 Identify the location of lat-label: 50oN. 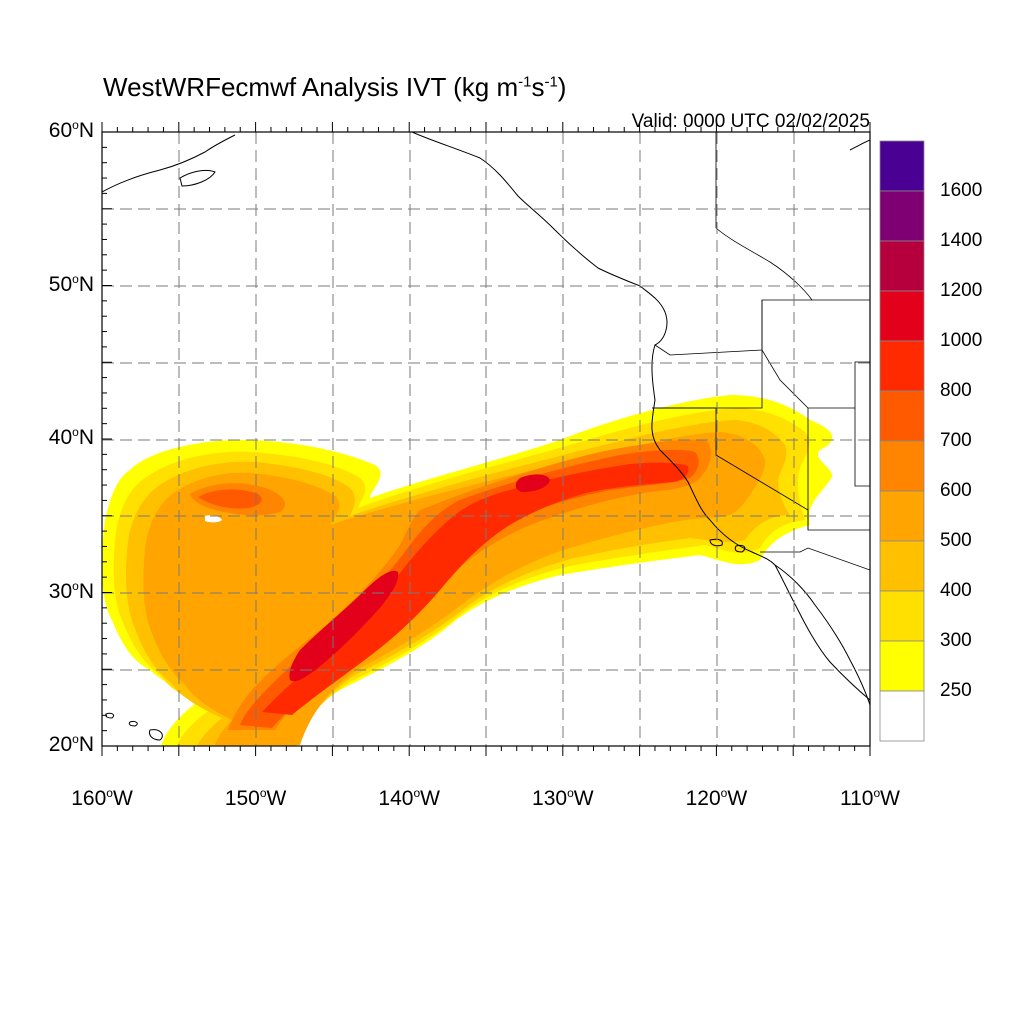
(71, 283).